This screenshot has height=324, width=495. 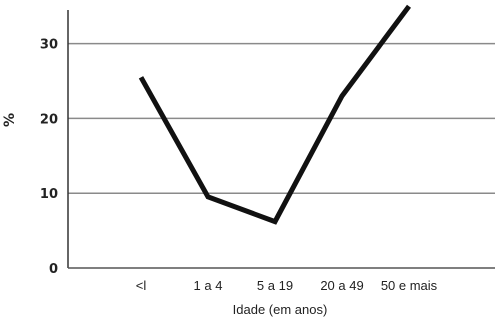 I want to click on x-tick-labels: <l 1 a 4 5 a 19 20 a 49 50 e mais, so click(x=287, y=285).